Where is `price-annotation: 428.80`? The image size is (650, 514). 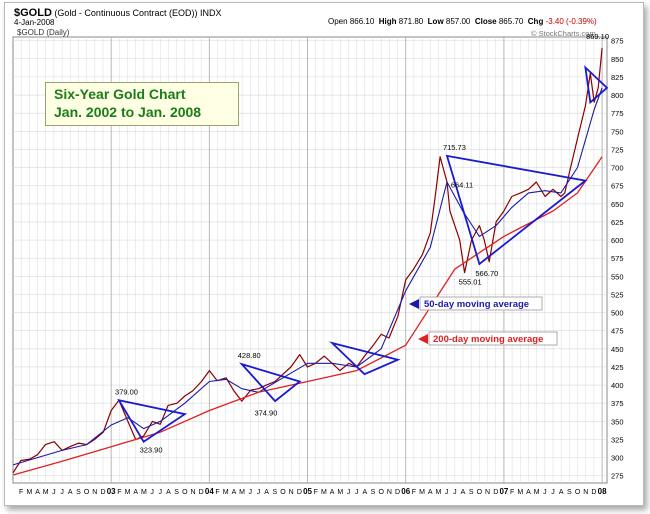
price-annotation: 428.80 is located at coordinates (249, 355).